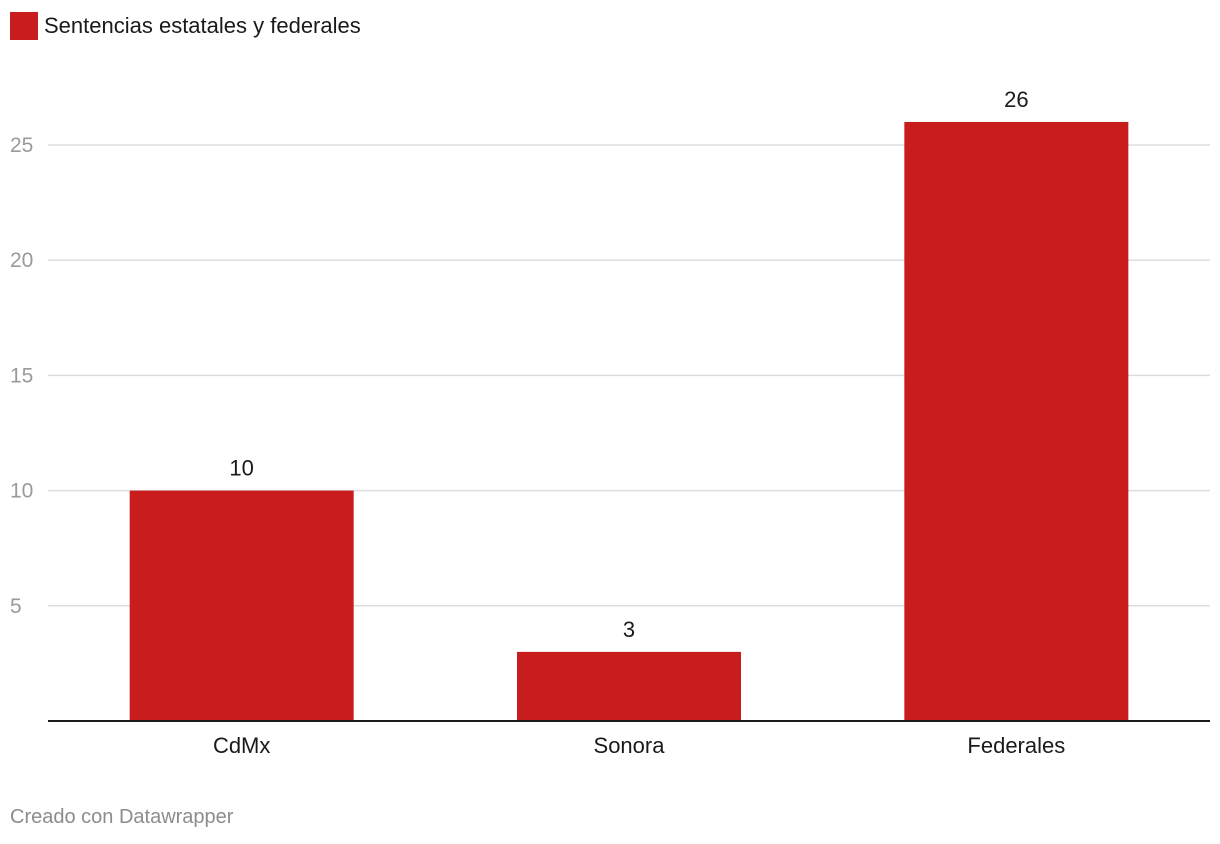  Describe the element at coordinates (202, 25) in the screenshot. I see `legend-label: Sentencias estatales y federales` at that location.